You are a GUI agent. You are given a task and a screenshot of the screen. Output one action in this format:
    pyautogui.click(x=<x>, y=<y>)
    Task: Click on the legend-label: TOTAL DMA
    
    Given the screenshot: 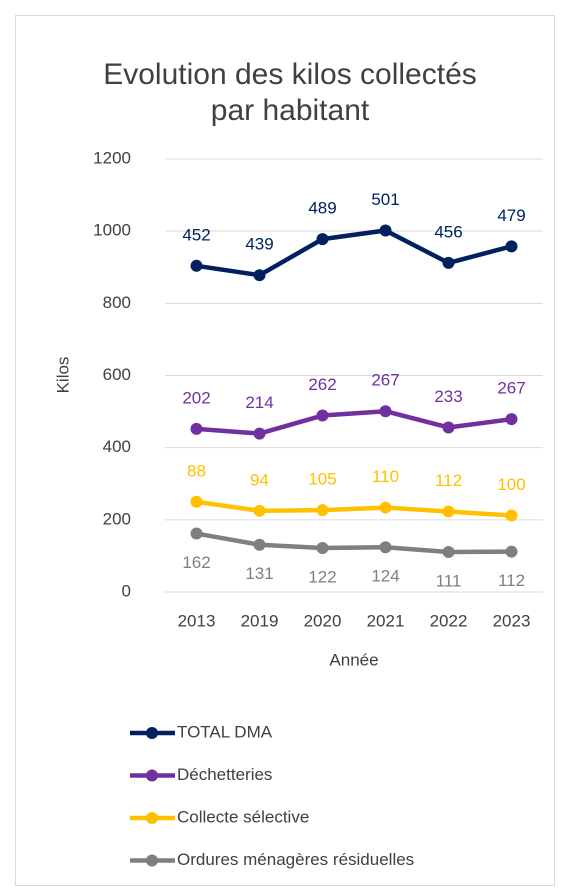 What is the action you would take?
    pyautogui.click(x=225, y=731)
    